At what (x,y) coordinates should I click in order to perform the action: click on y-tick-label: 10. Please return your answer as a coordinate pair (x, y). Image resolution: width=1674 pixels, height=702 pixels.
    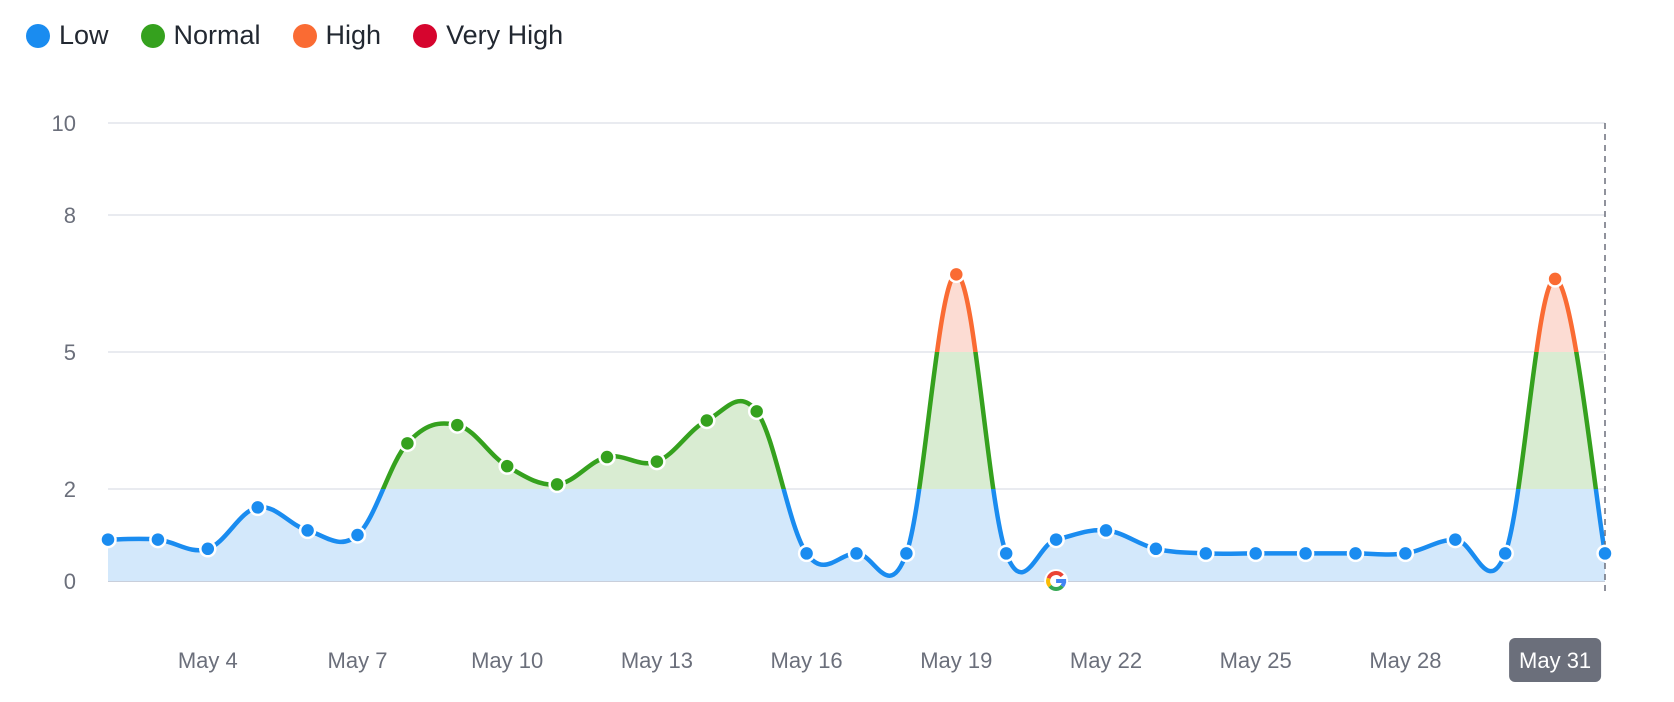
    Looking at the image, I should click on (64, 123).